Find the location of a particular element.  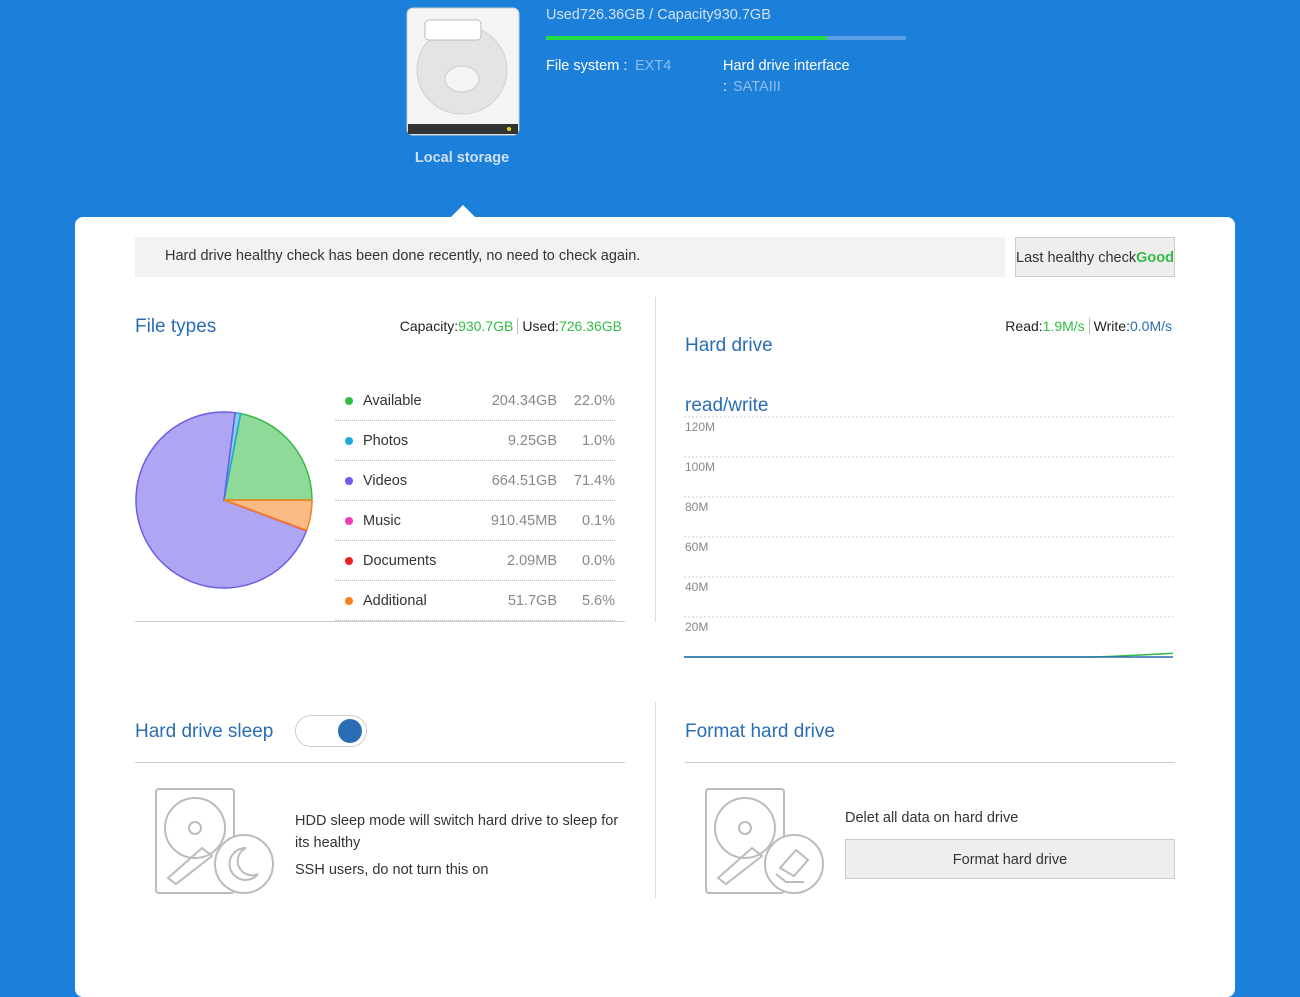

legend-row: Music 910.45MB 0.1% is located at coordinates (475, 521).